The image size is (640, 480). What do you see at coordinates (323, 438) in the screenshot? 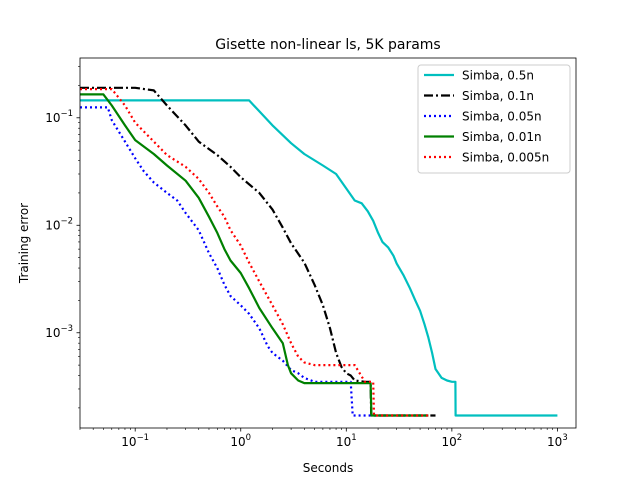
I see `x-axis-ticks: 10⁻¹ 10⁰ 10¹ 10² 10³` at bounding box center [323, 438].